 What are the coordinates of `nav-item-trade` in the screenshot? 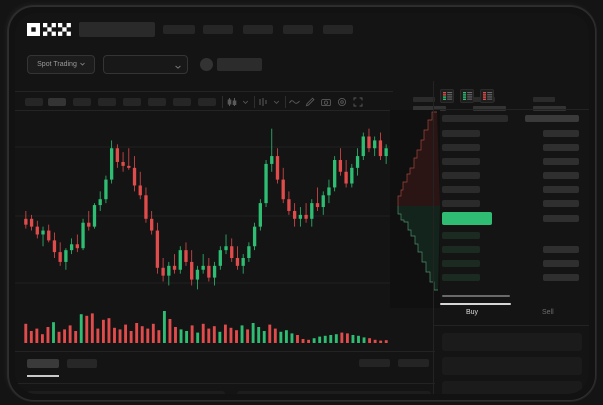 It's located at (218, 29).